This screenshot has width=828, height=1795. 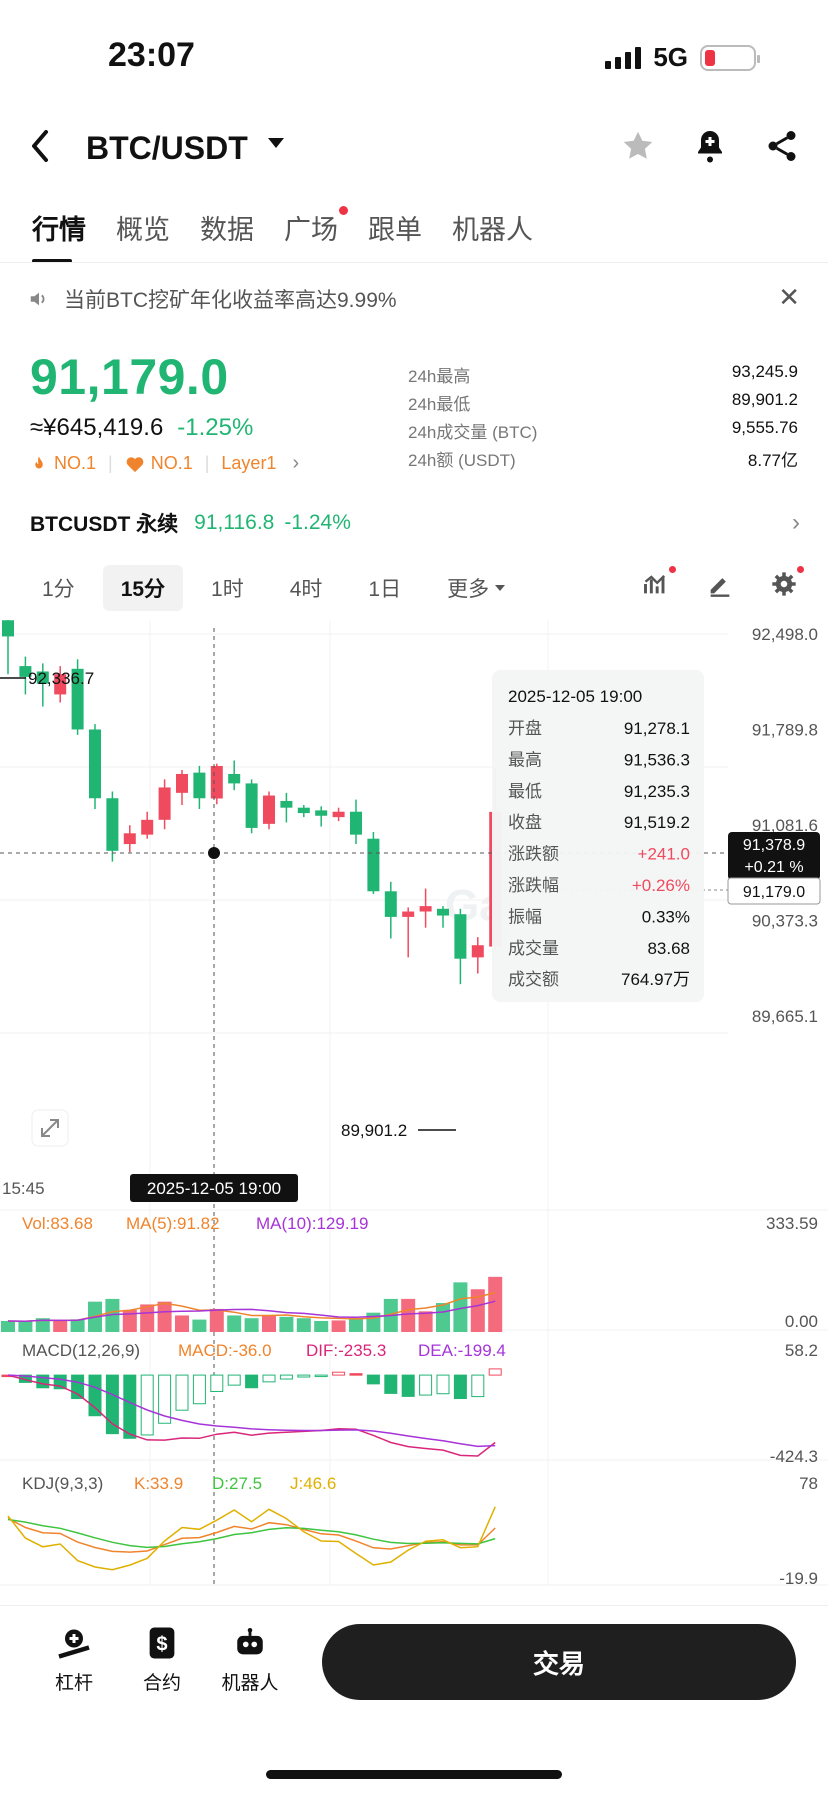 What do you see at coordinates (215, 427) in the screenshot?
I see `change-percent: -1.25%` at bounding box center [215, 427].